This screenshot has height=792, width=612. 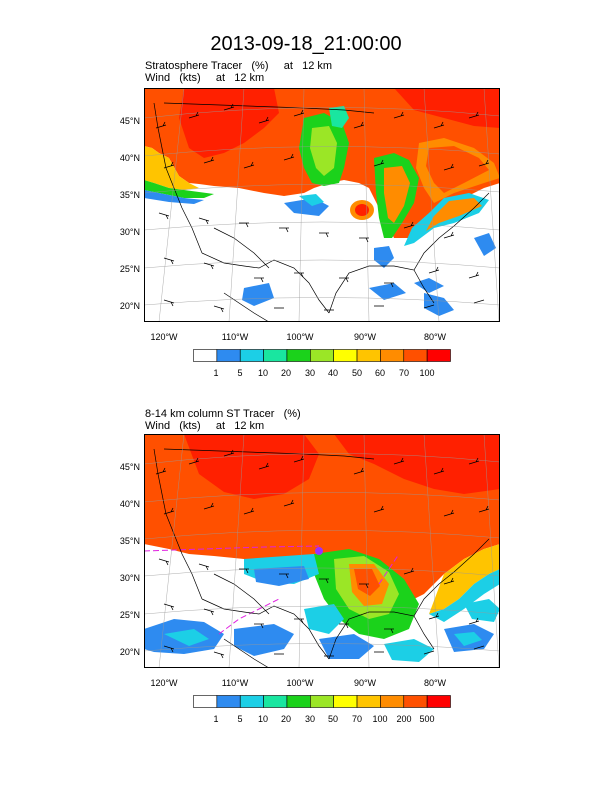 What do you see at coordinates (164, 683) in the screenshot?
I see `panel2-lon-label: 120°W` at bounding box center [164, 683].